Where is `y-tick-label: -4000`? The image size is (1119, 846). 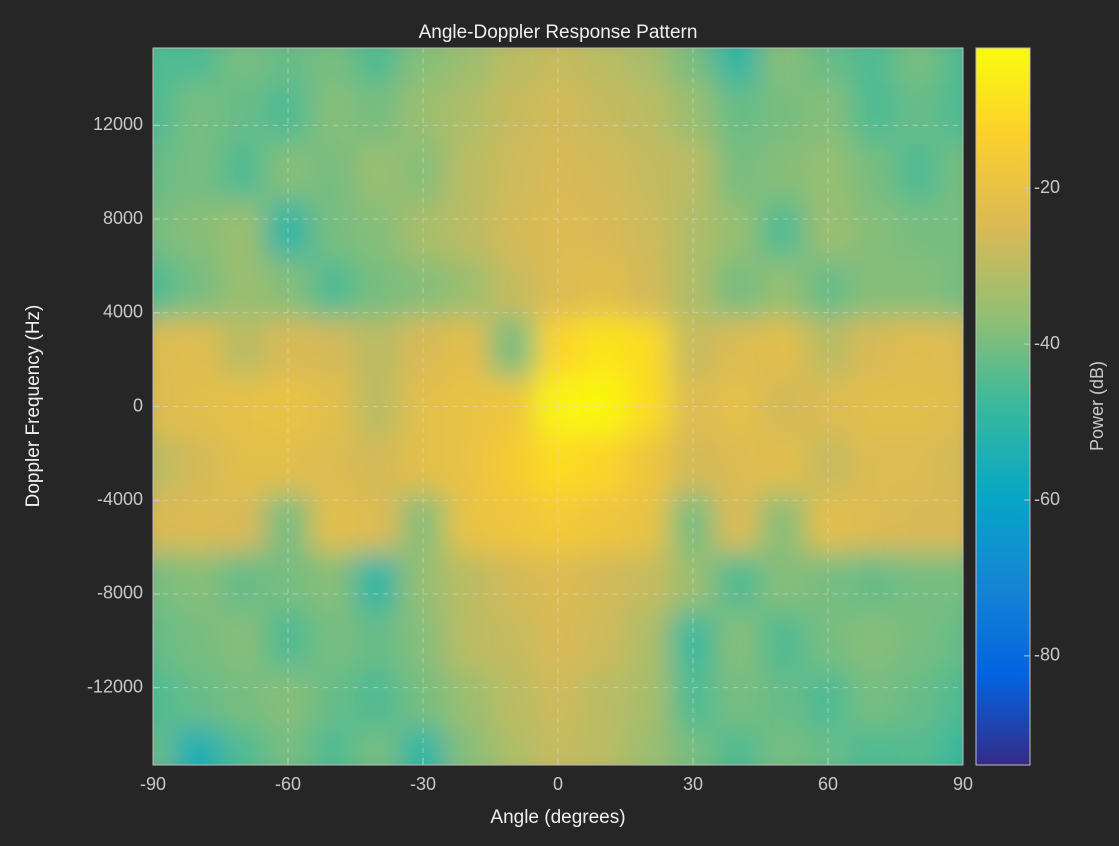
y-tick-label: -4000 is located at coordinates (120, 499).